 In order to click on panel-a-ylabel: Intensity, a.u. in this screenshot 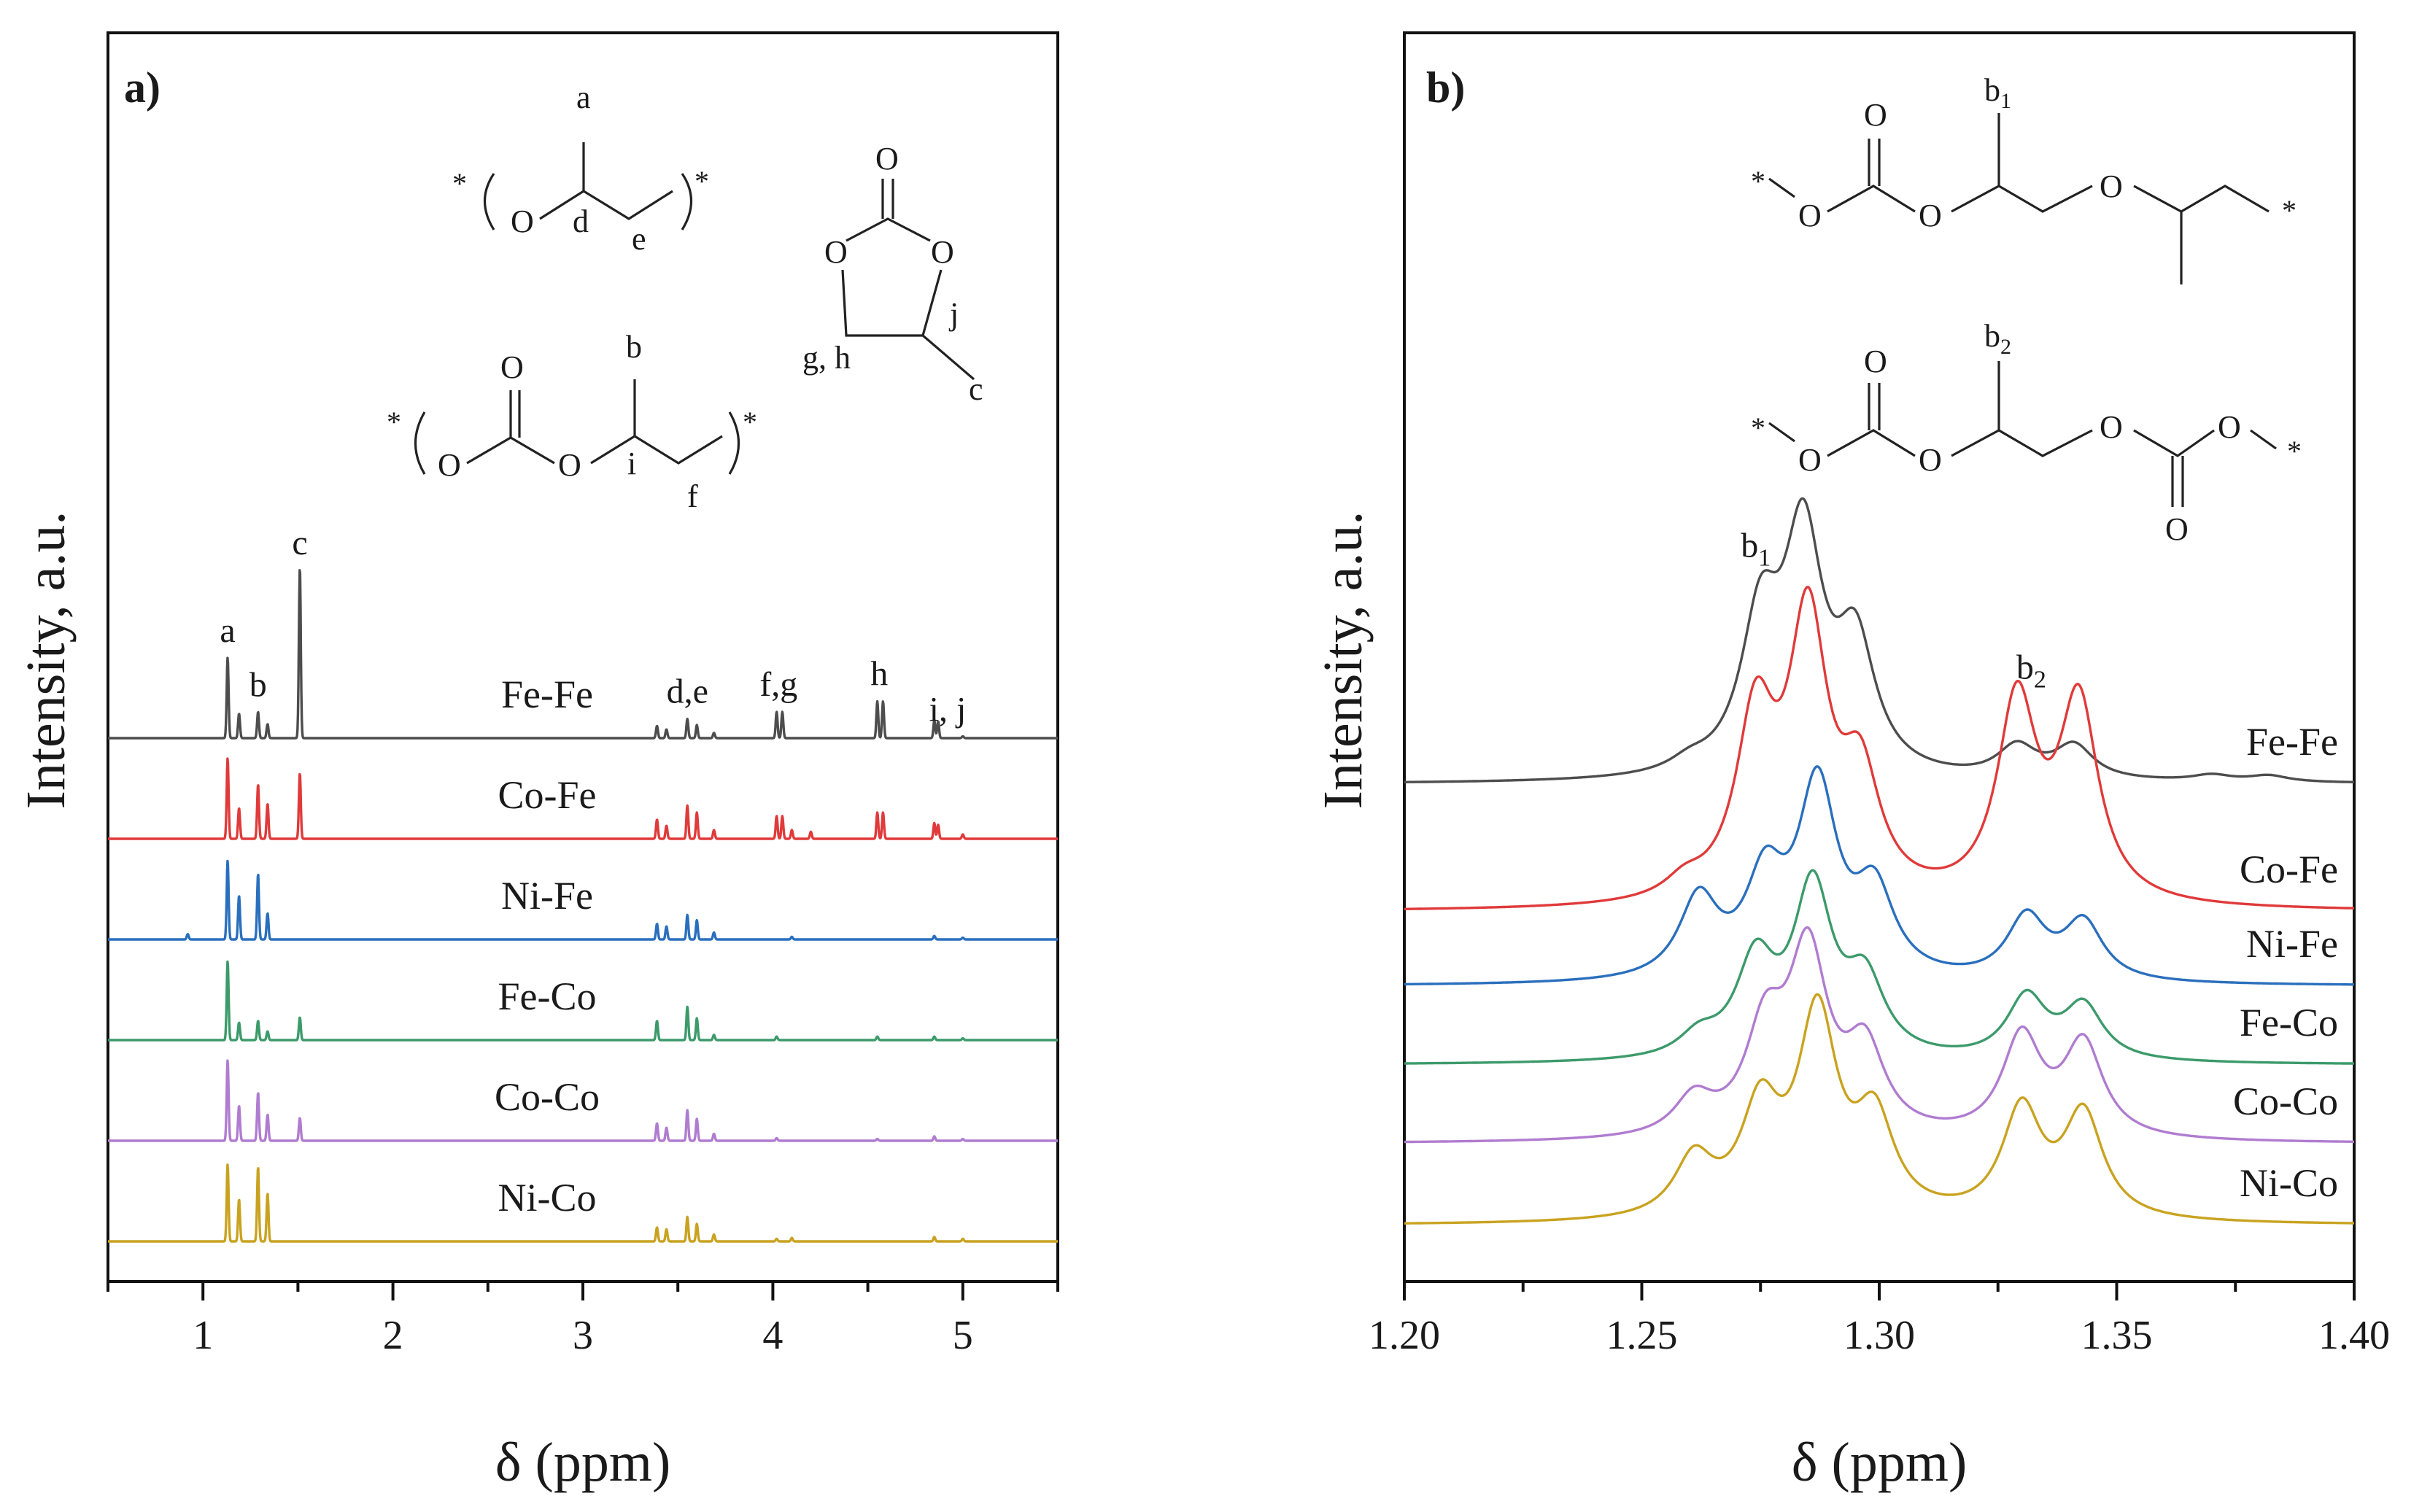, I will do `click(46, 661)`.